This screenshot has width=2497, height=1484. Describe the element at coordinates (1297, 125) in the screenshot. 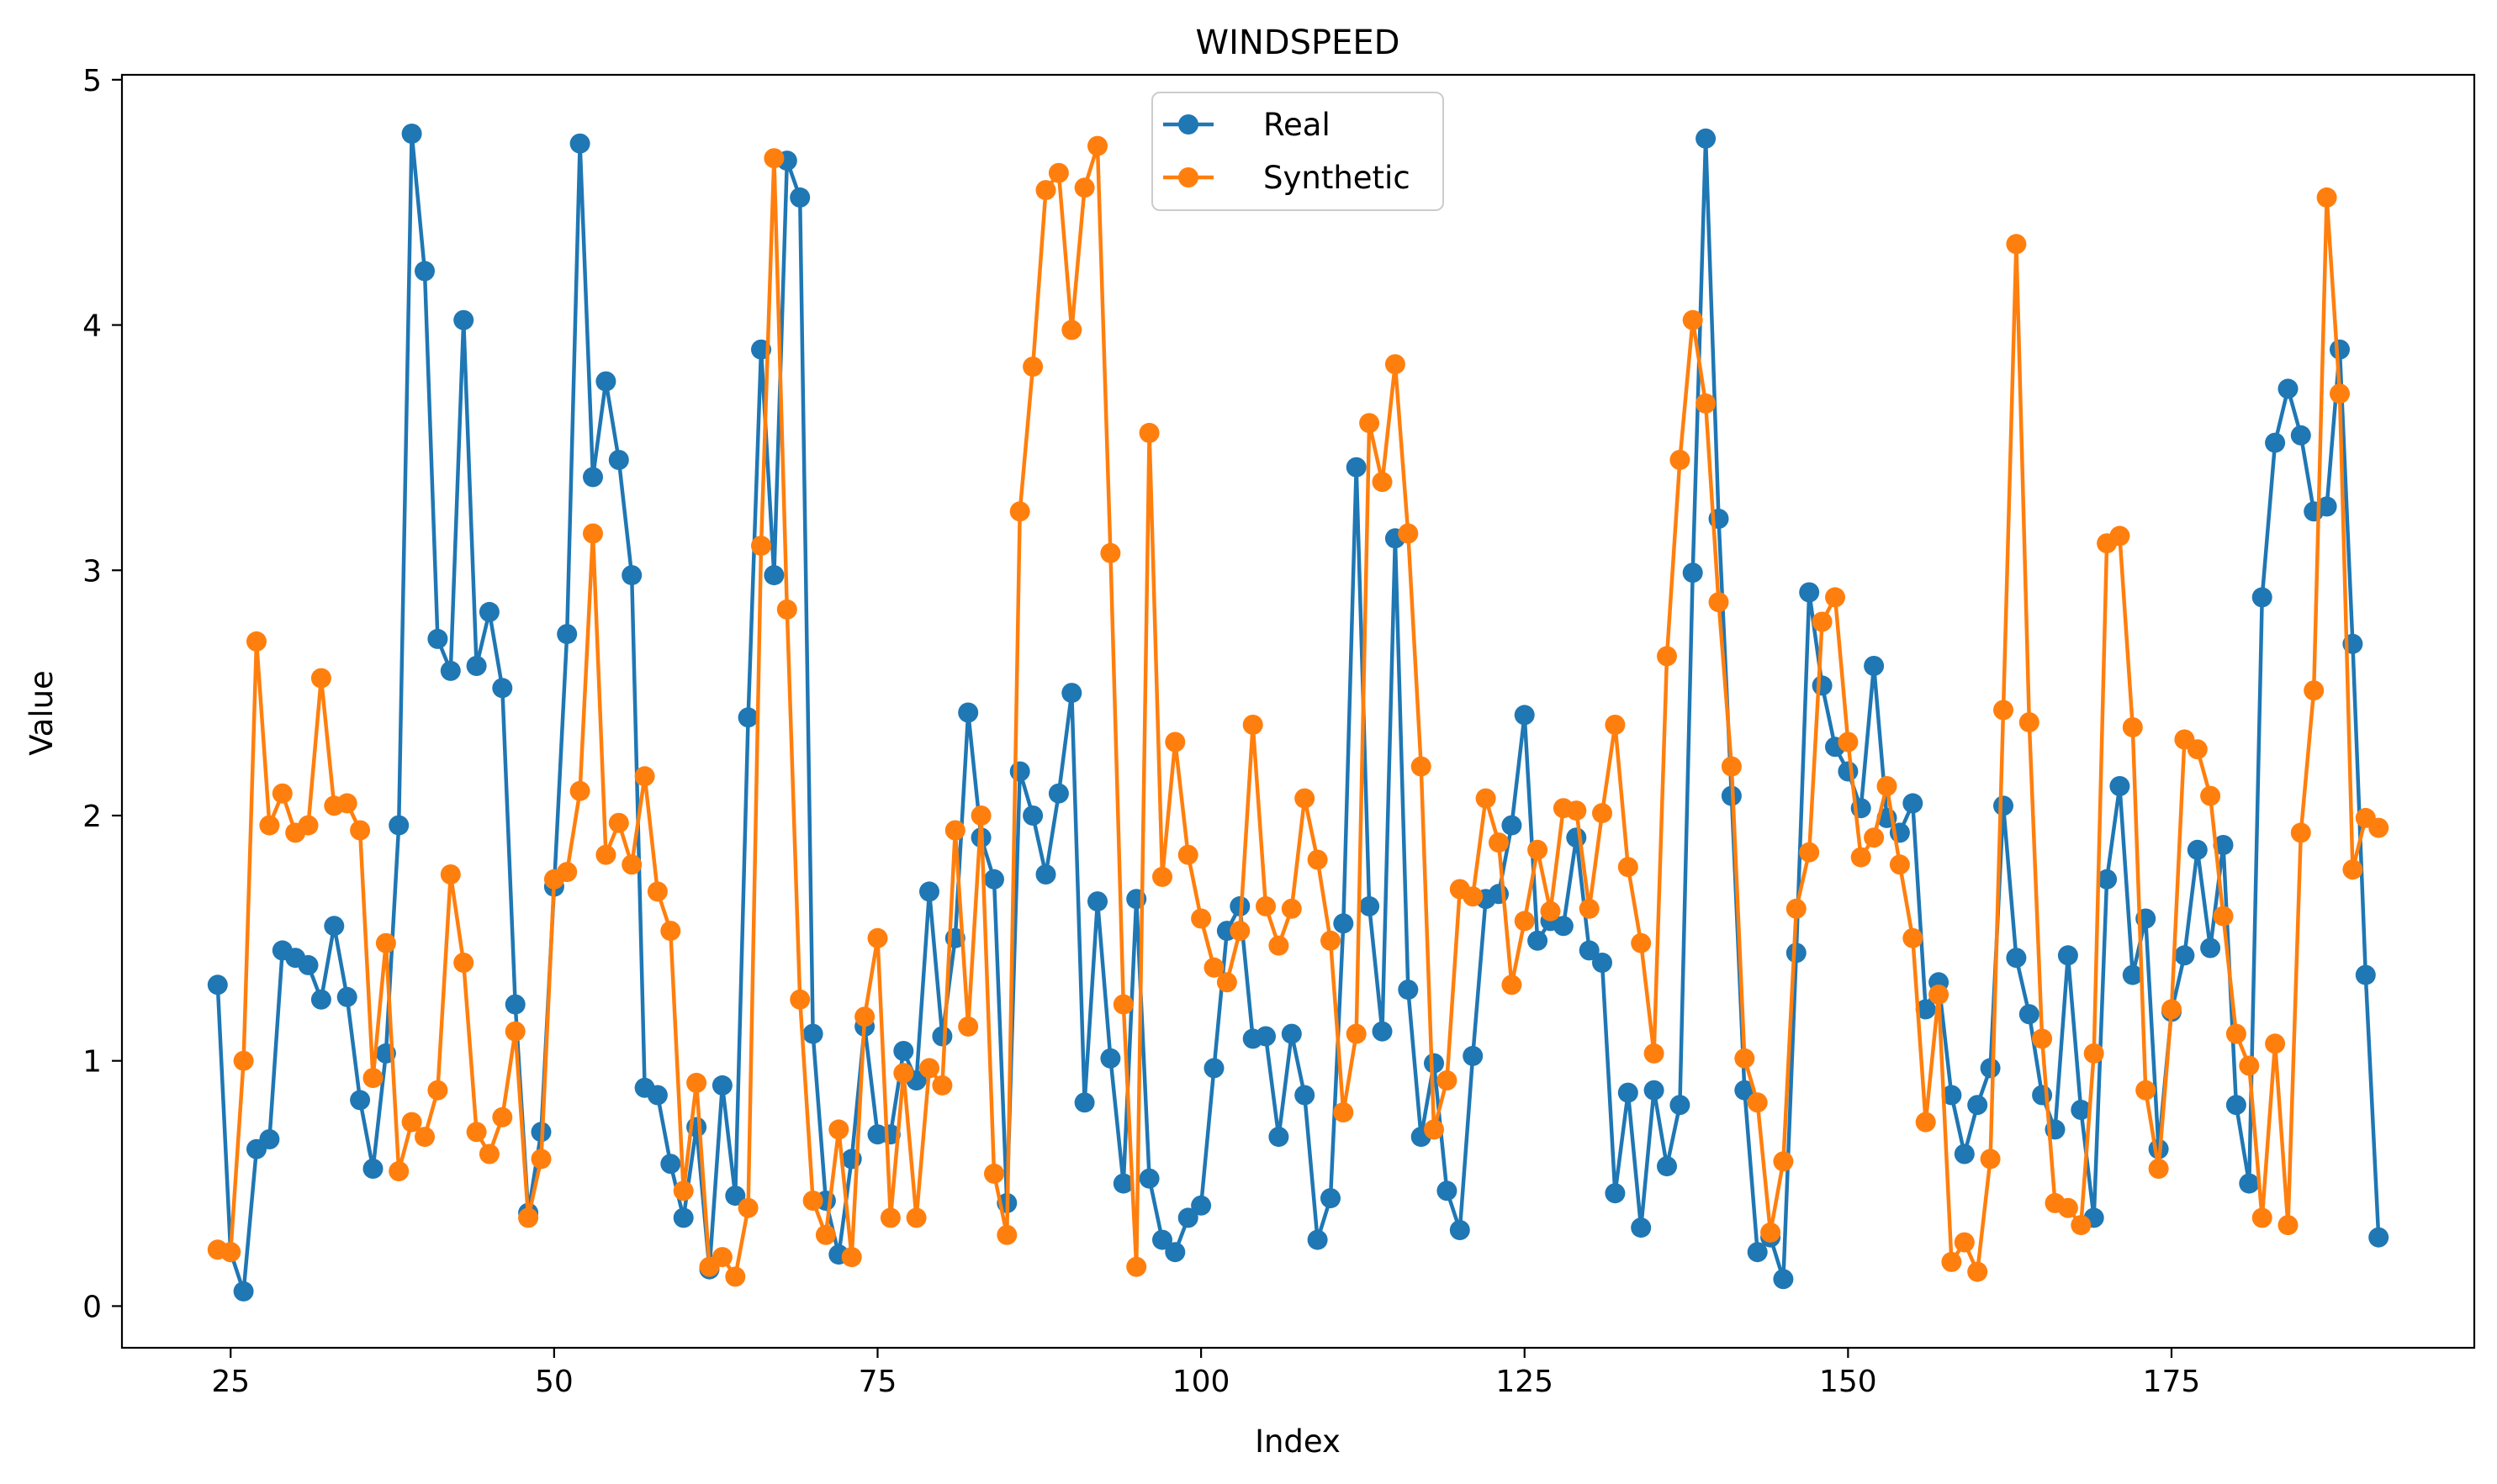

I see `legend-label-real: Real` at that location.